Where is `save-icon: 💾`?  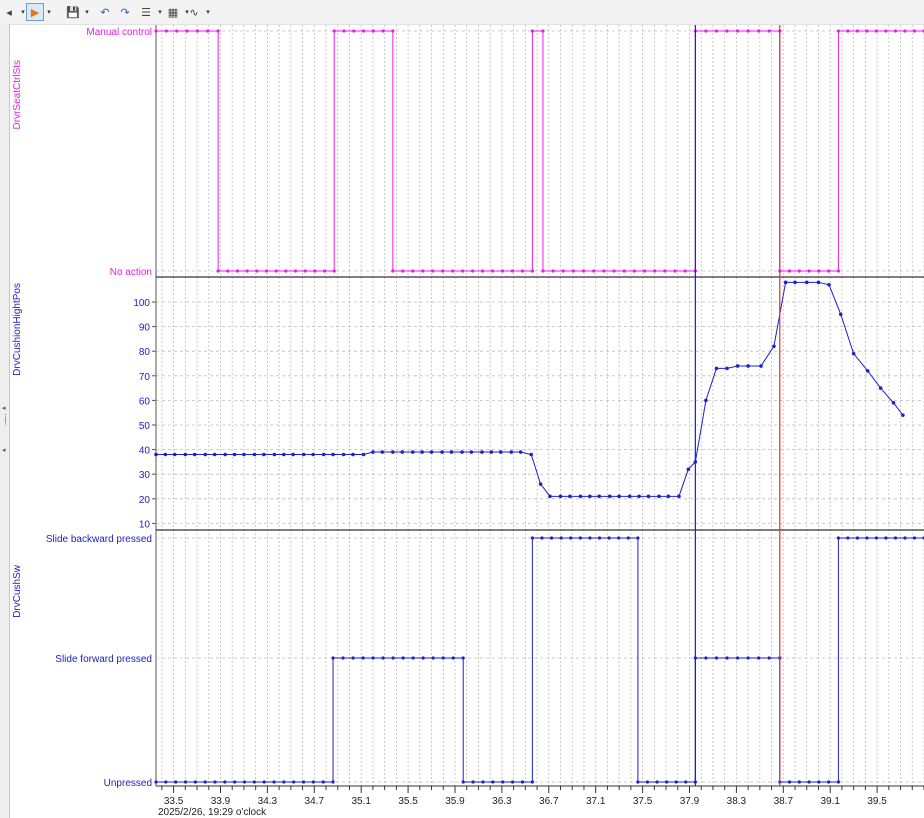 save-icon: 💾 is located at coordinates (73, 12).